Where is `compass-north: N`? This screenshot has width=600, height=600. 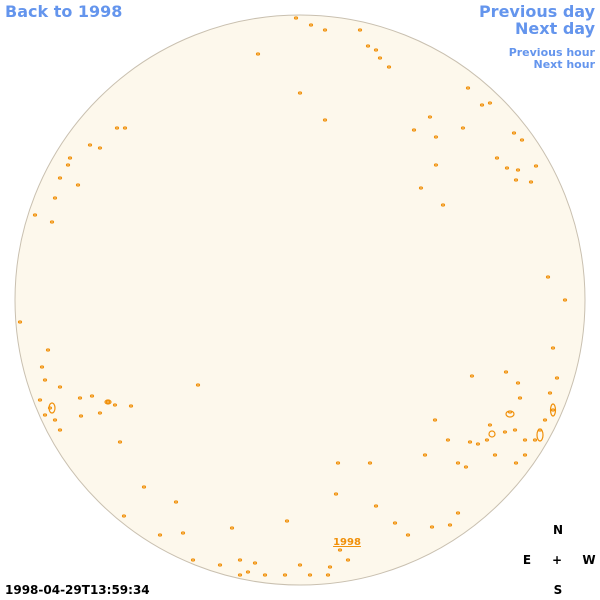 compass-north: N is located at coordinates (558, 530).